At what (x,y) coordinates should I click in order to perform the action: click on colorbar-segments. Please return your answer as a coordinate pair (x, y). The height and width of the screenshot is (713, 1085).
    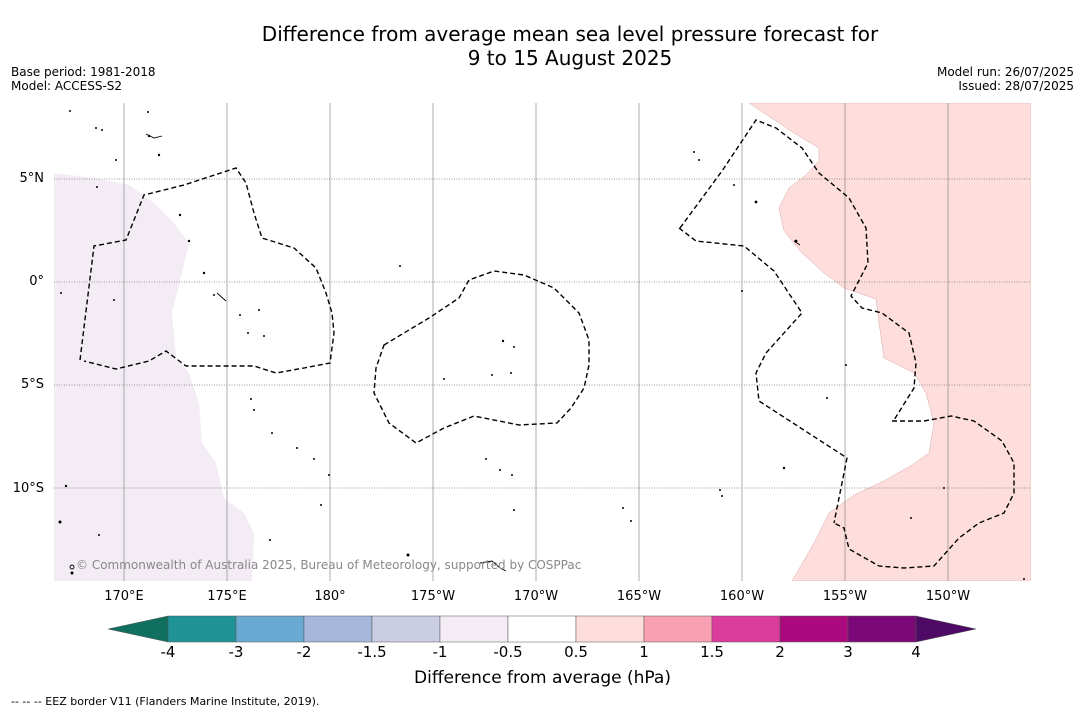
    Looking at the image, I should click on (542, 629).